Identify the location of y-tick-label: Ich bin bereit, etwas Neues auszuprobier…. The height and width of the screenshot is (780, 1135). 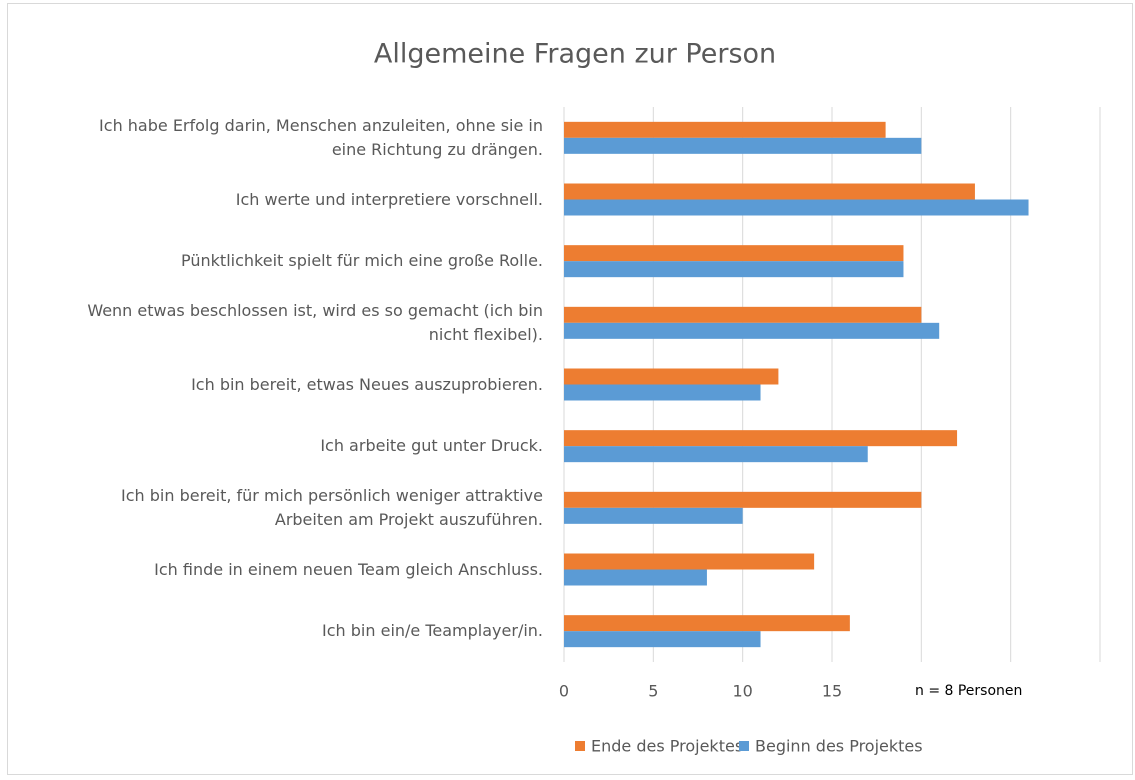
(367, 384).